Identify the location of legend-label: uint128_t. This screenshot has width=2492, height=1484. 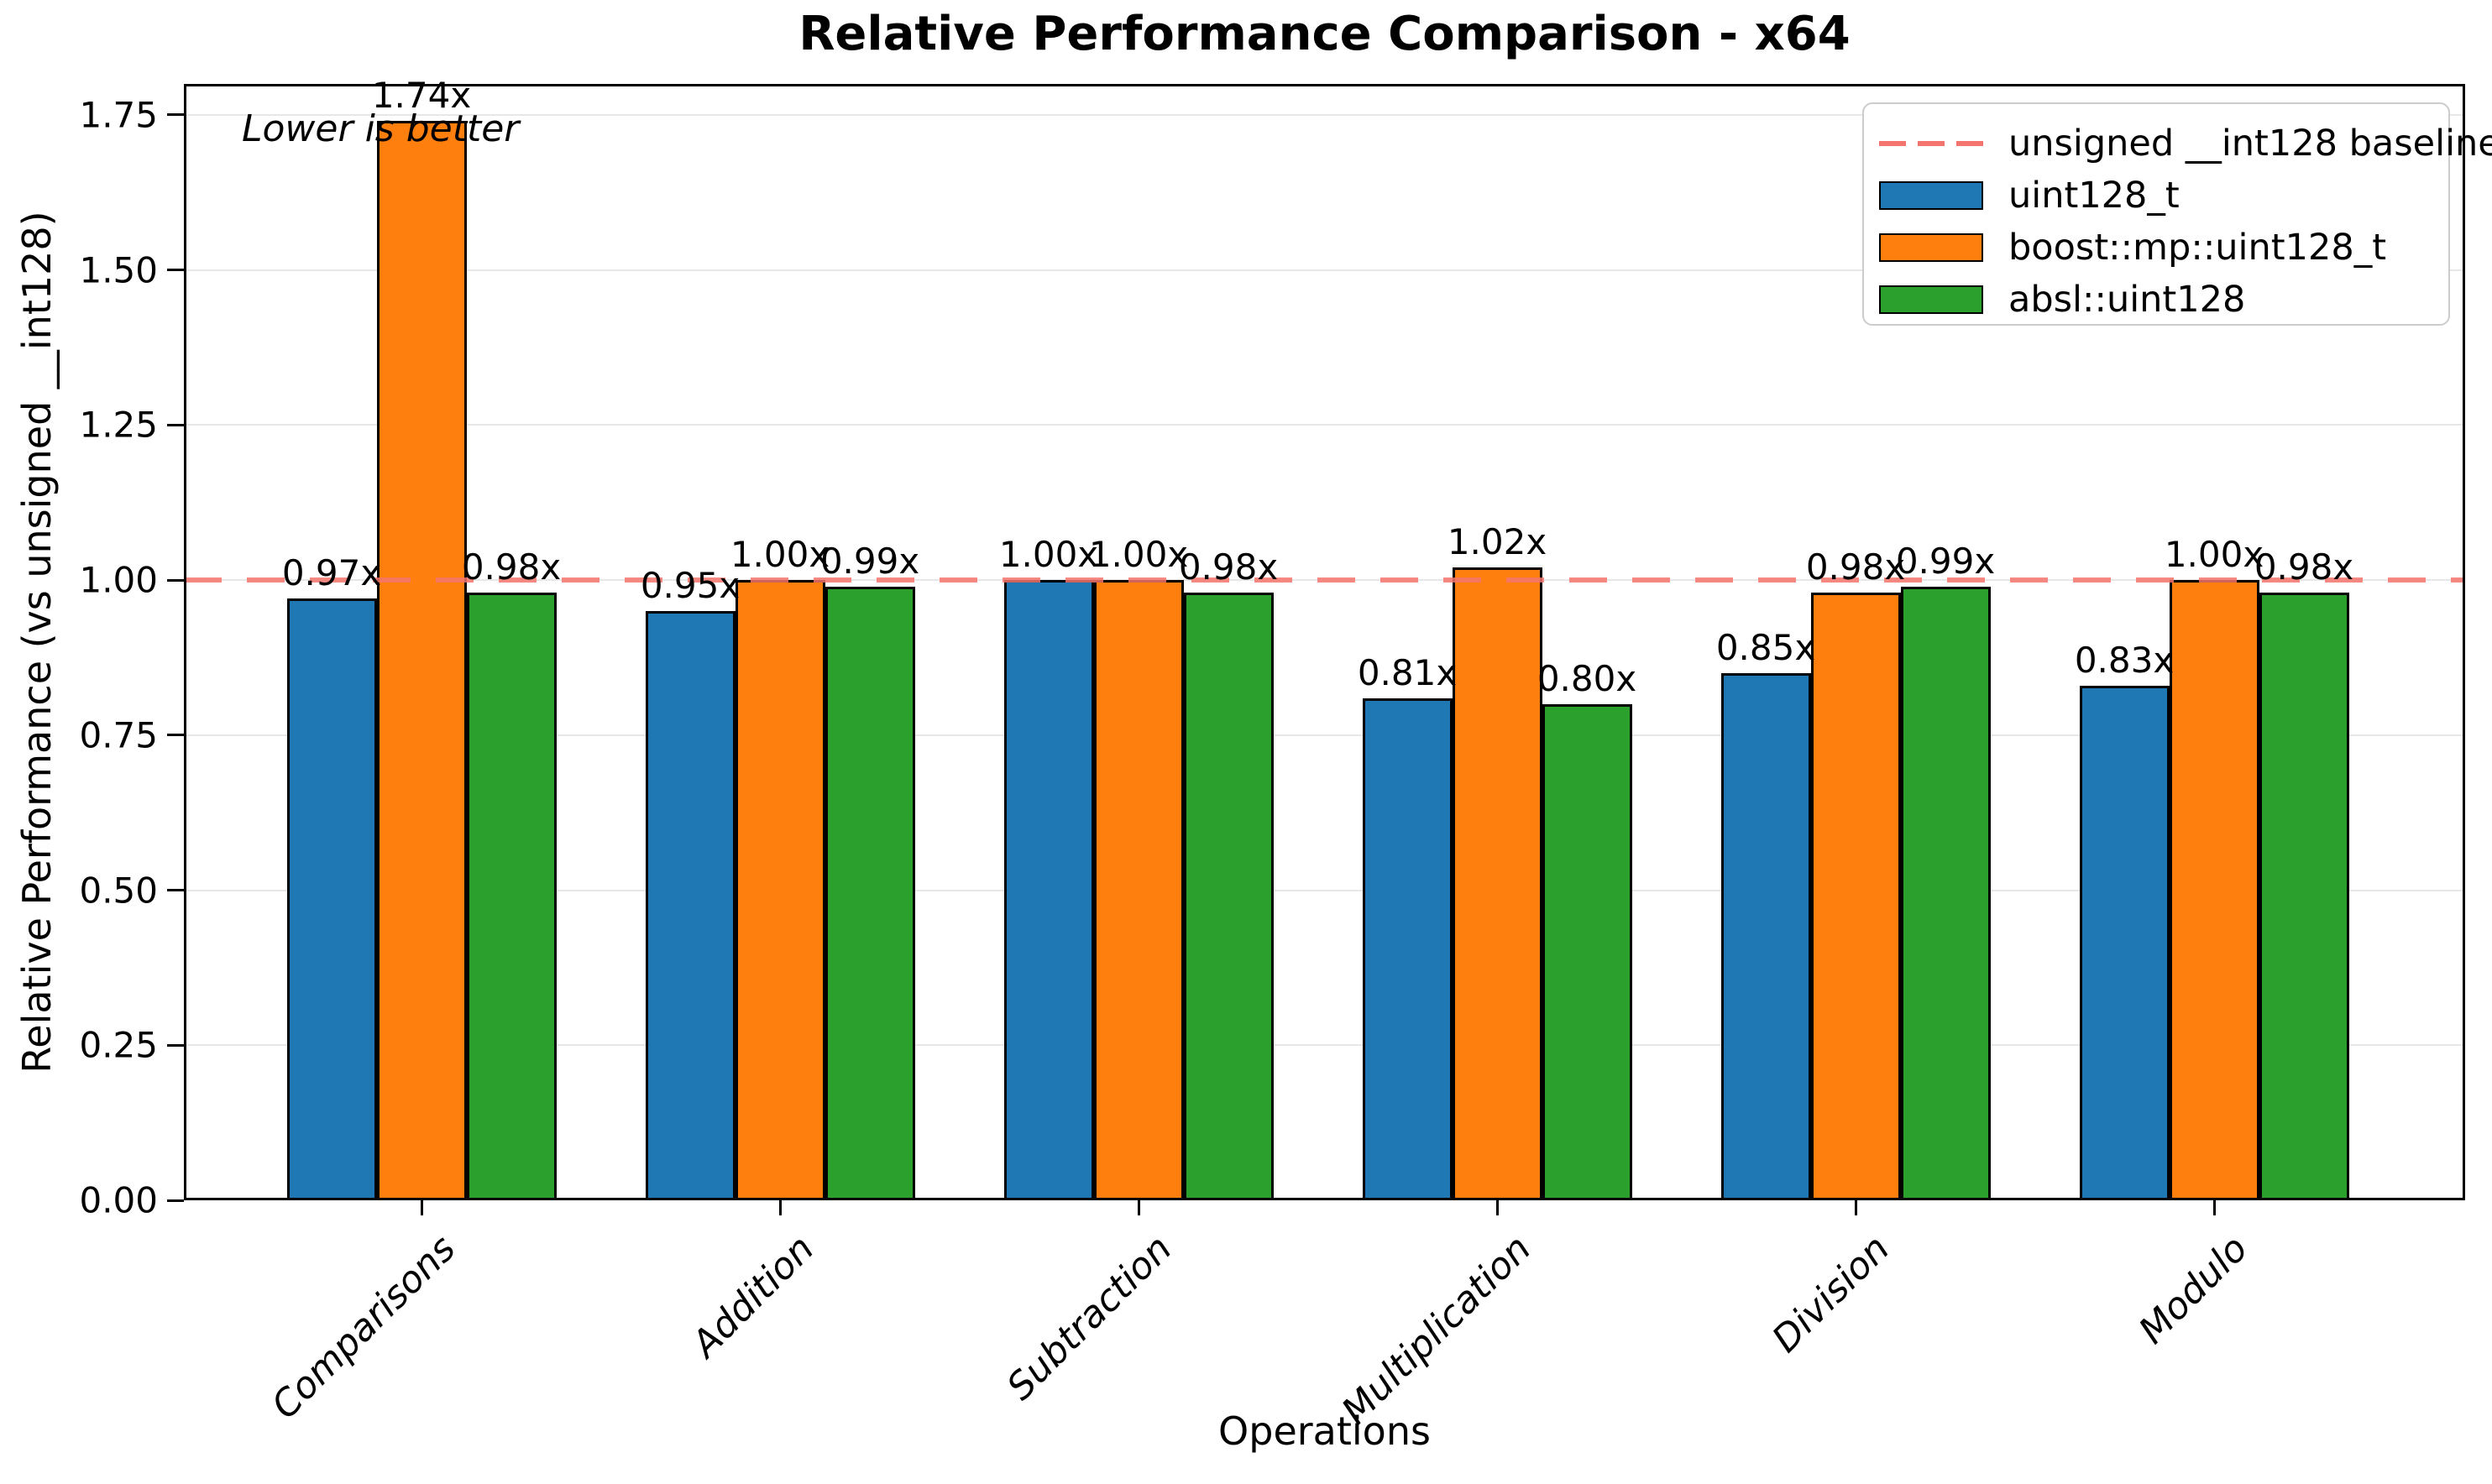
(2094, 196).